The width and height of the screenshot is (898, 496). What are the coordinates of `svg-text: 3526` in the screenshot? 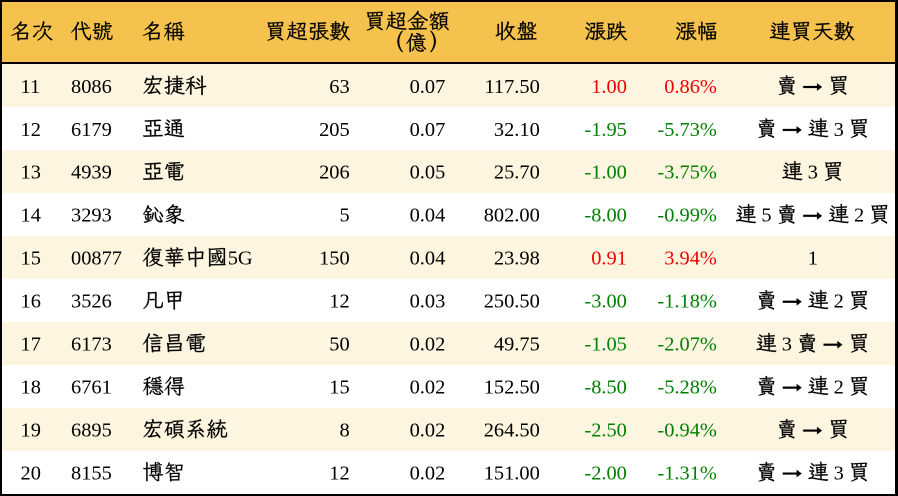 It's located at (91, 302).